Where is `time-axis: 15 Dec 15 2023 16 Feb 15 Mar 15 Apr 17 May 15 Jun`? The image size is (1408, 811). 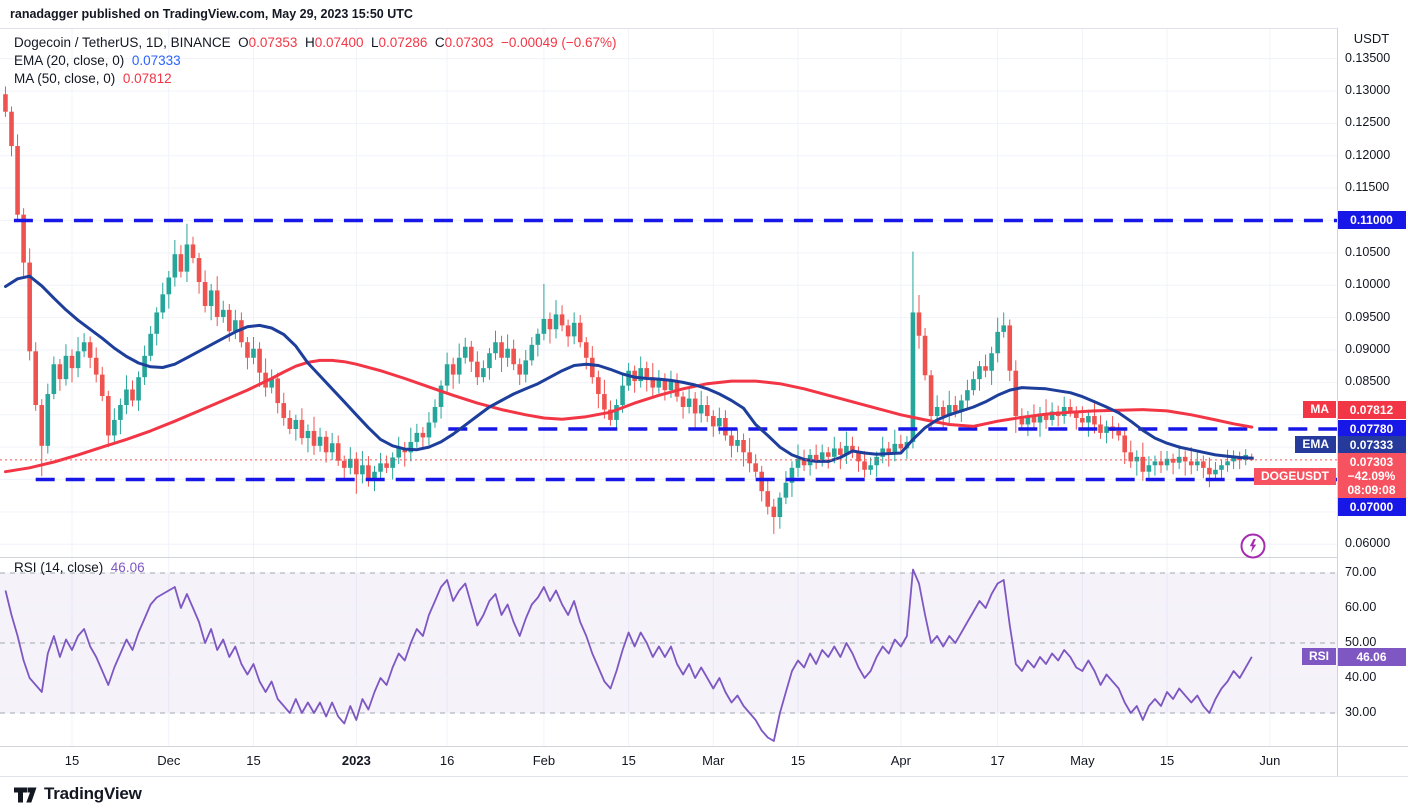 time-axis: 15 Dec 15 2023 16 Feb 15 Mar 15 Apr 17 May 15 Jun is located at coordinates (668, 761).